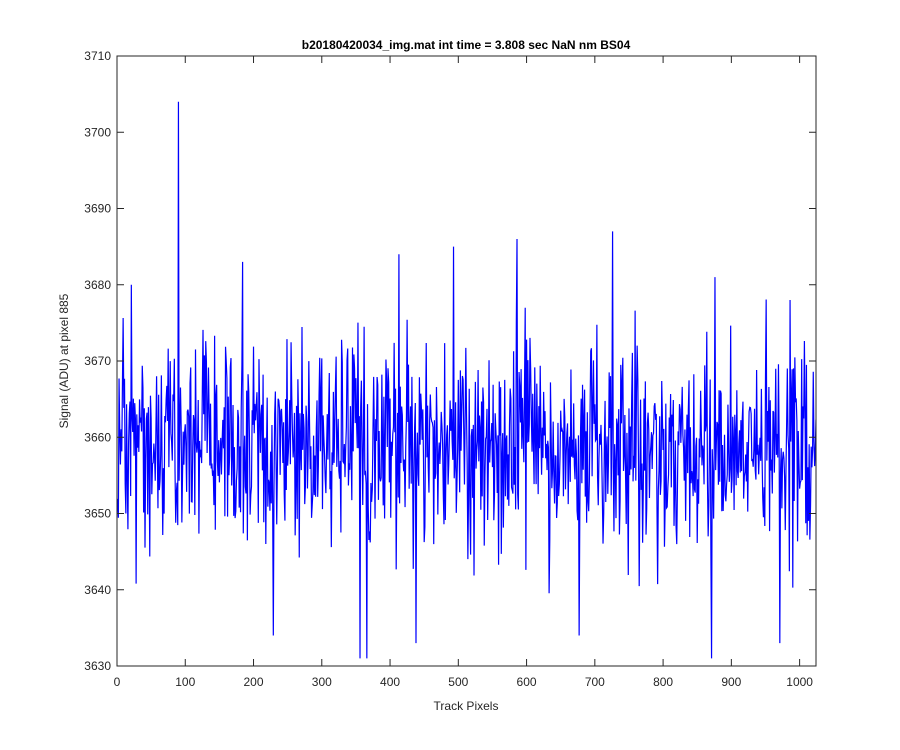 The height and width of the screenshot is (750, 900). What do you see at coordinates (97, 666) in the screenshot?
I see `y-tick-label: 3630` at bounding box center [97, 666].